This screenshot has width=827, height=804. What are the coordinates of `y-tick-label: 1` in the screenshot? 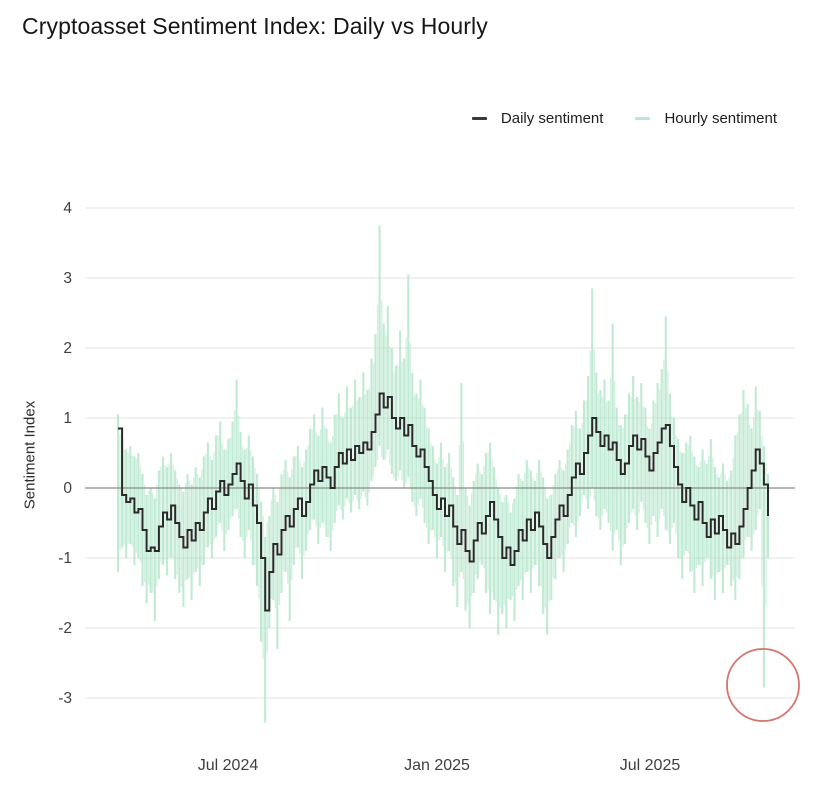 It's located at (67, 418).